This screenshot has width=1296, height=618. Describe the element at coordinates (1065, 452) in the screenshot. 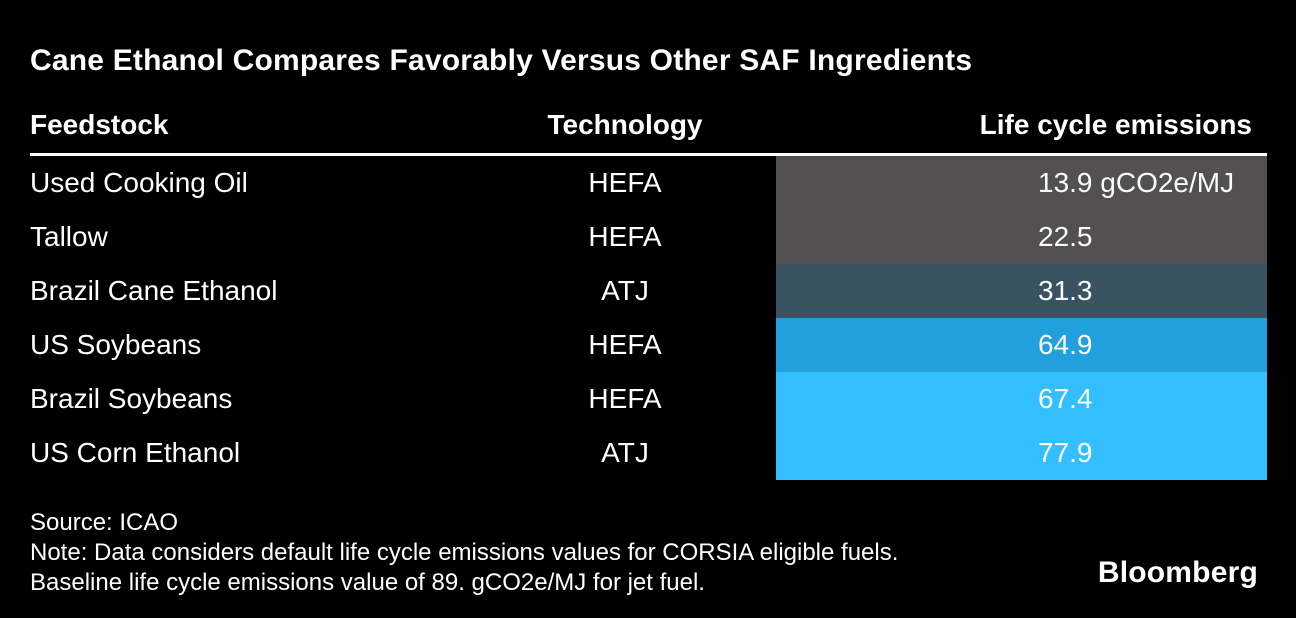

I see `emissions-value: 77.9` at that location.